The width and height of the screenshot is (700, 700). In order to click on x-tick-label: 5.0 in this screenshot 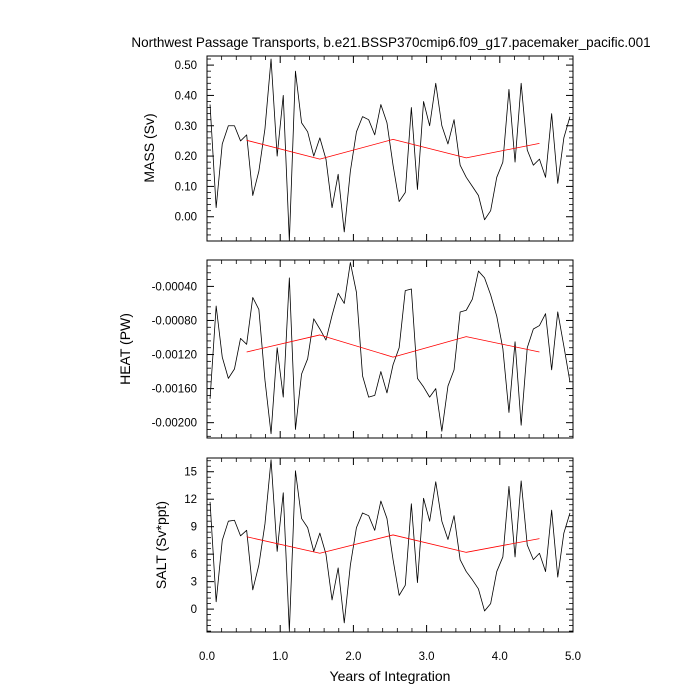, I will do `click(573, 657)`.